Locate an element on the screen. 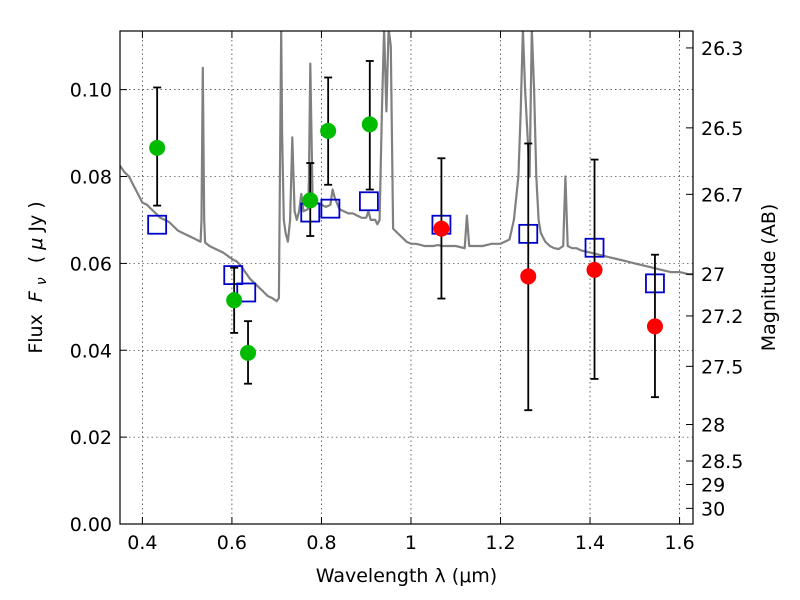 The width and height of the screenshot is (800, 600). y-axis-title: Flux F ν ( μ Jy ) is located at coordinates (38, 277).